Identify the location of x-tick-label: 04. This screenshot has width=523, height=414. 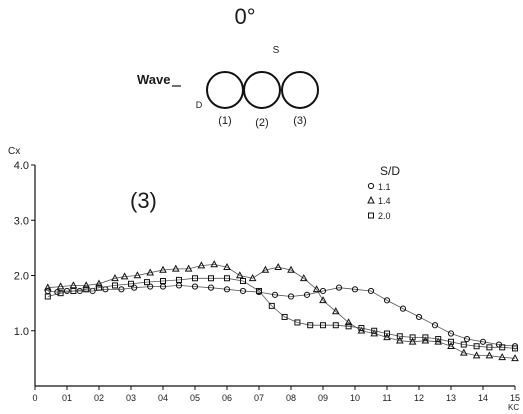
(163, 398).